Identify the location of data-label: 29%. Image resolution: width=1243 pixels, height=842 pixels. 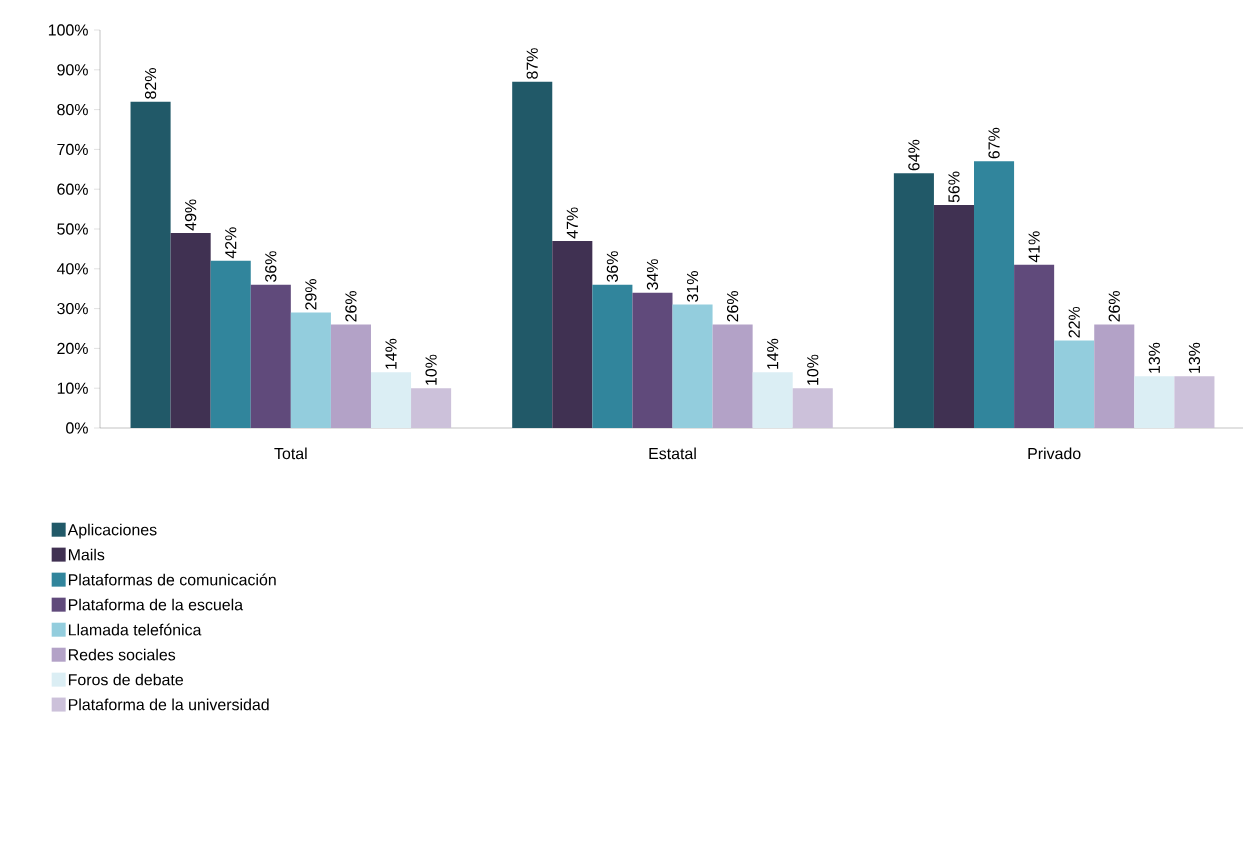
(311, 294).